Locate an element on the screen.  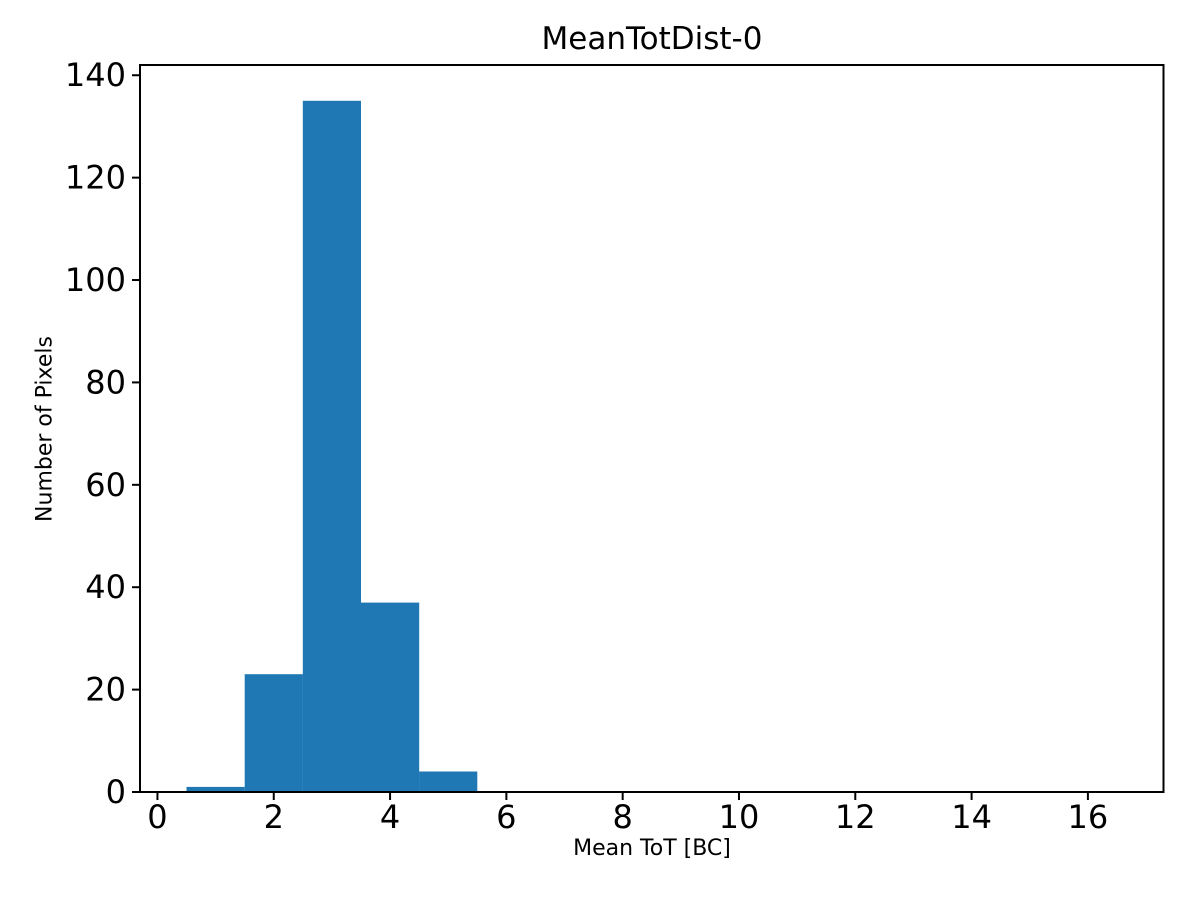
x-tick-label: 14 is located at coordinates (971, 817).